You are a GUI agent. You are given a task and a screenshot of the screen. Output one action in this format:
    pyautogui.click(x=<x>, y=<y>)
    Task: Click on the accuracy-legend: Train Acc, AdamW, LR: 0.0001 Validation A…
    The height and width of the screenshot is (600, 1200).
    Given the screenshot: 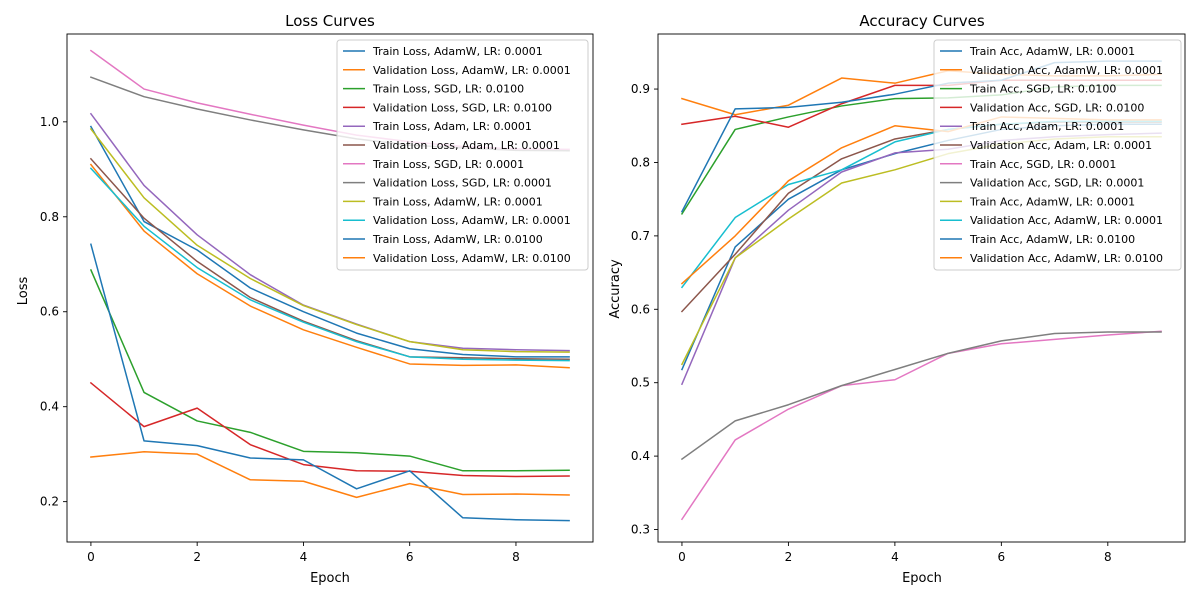 What is the action you would take?
    pyautogui.click(x=1057, y=155)
    